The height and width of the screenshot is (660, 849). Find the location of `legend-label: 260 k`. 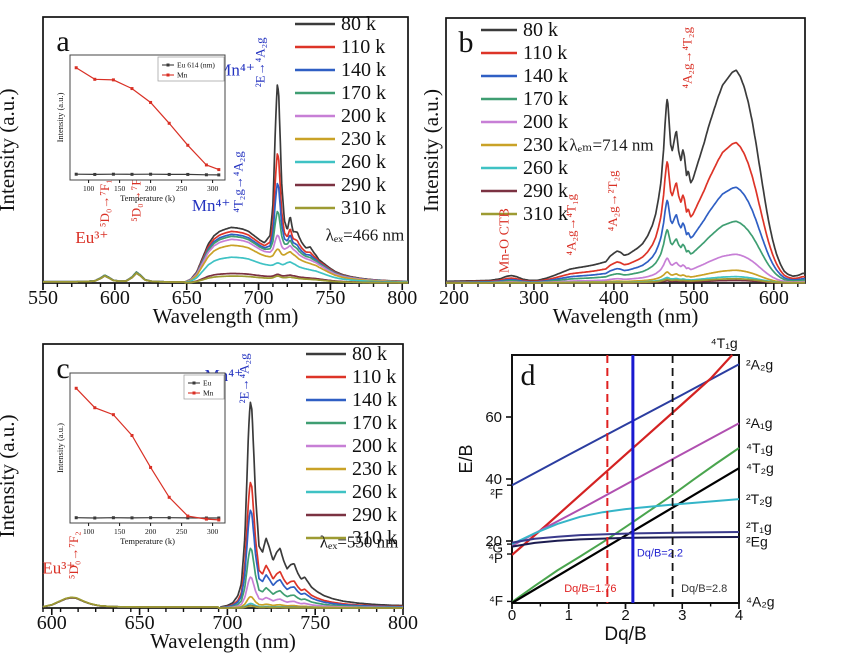

legend-label: 260 k is located at coordinates (363, 162).